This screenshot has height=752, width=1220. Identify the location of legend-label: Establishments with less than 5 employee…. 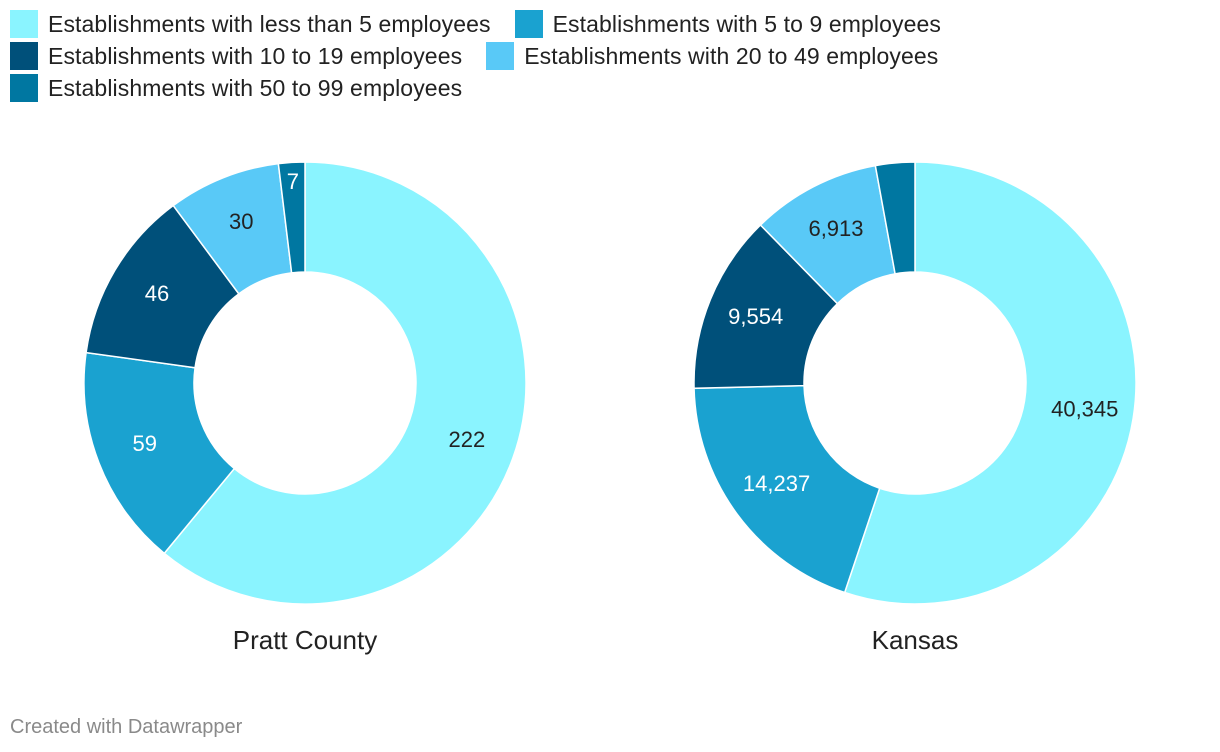
(269, 23).